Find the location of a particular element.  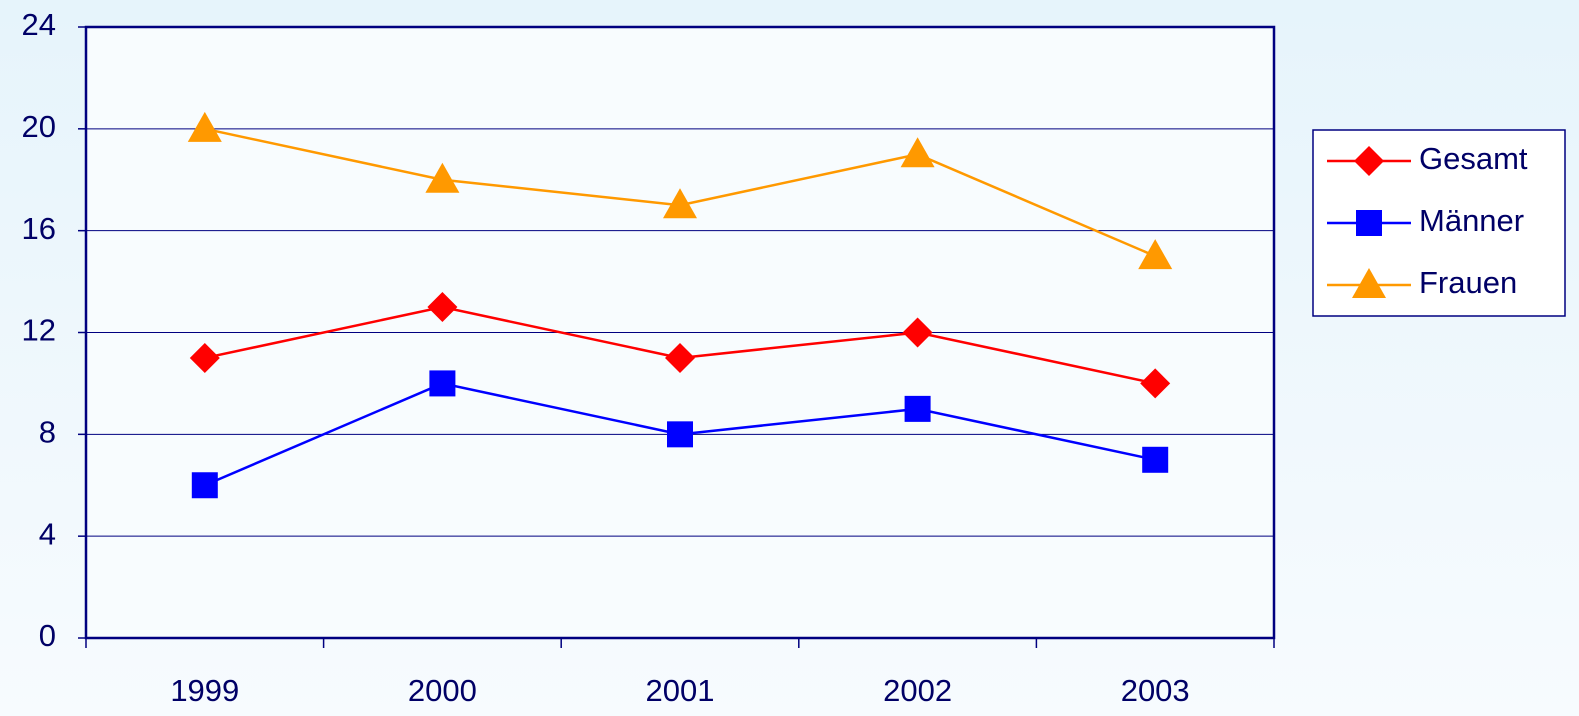

x-tick-label: 2000 is located at coordinates (442, 690).